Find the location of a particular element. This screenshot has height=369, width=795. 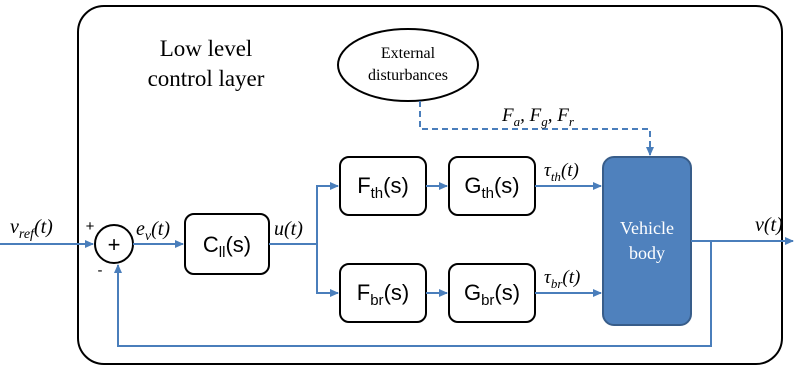

vehicle-body-block is located at coordinates (647, 241).